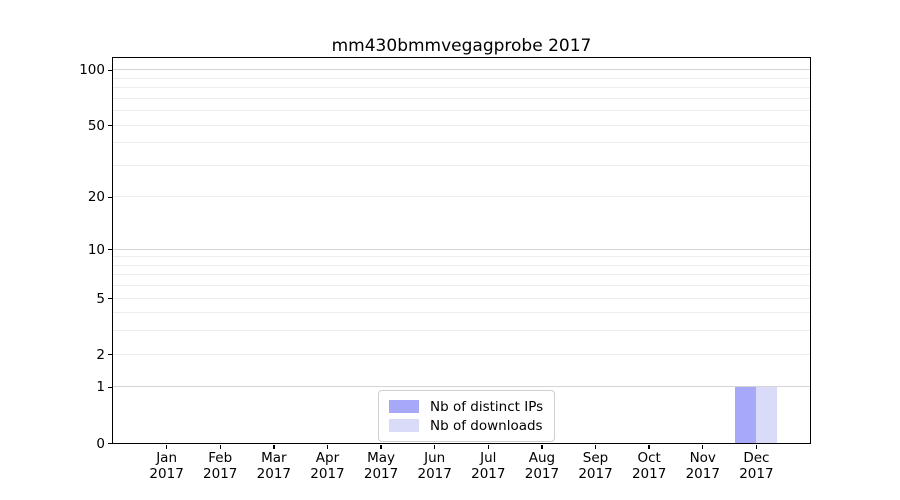  I want to click on x-tick-label: Mar 2017, so click(274, 466).